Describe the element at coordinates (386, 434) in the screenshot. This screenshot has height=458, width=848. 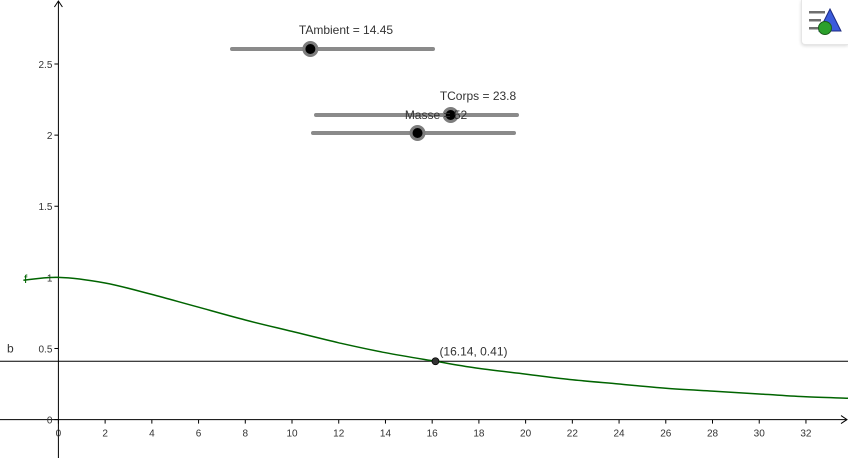
I see `x-tick-label: 14` at that location.